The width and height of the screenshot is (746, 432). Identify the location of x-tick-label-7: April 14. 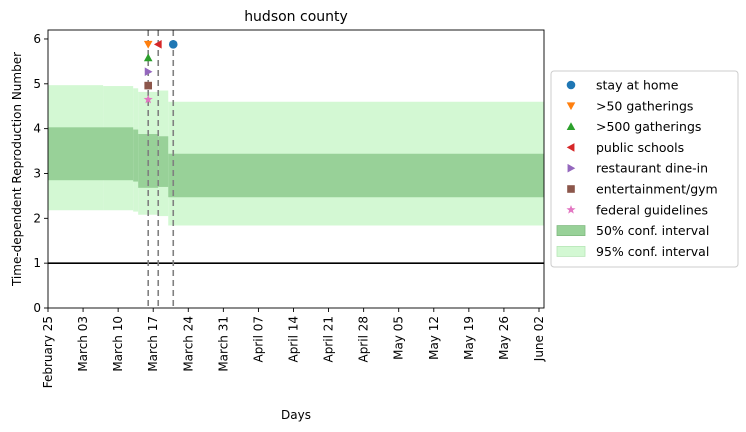
(293, 339).